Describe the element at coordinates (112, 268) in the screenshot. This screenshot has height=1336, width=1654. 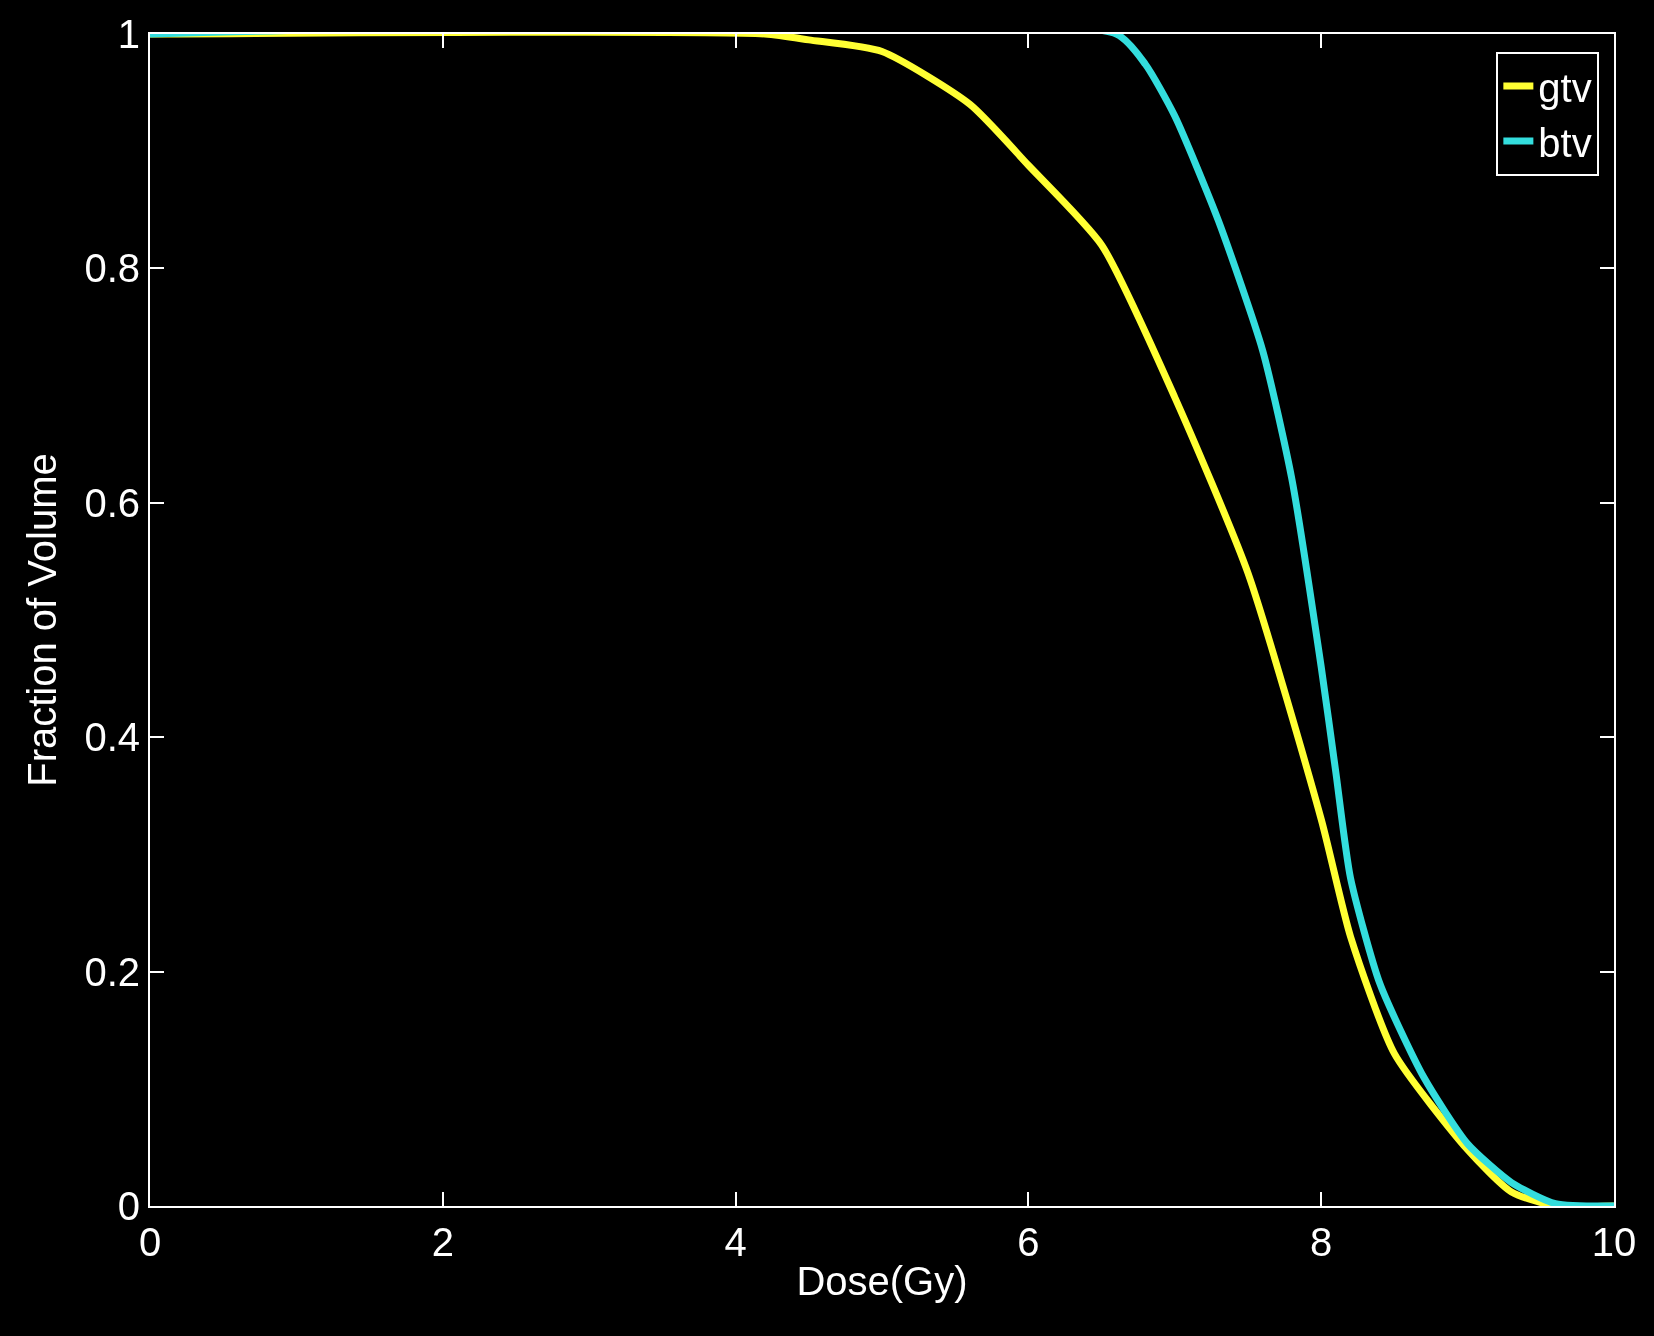
I see `y-tick-label: 0.8` at that location.